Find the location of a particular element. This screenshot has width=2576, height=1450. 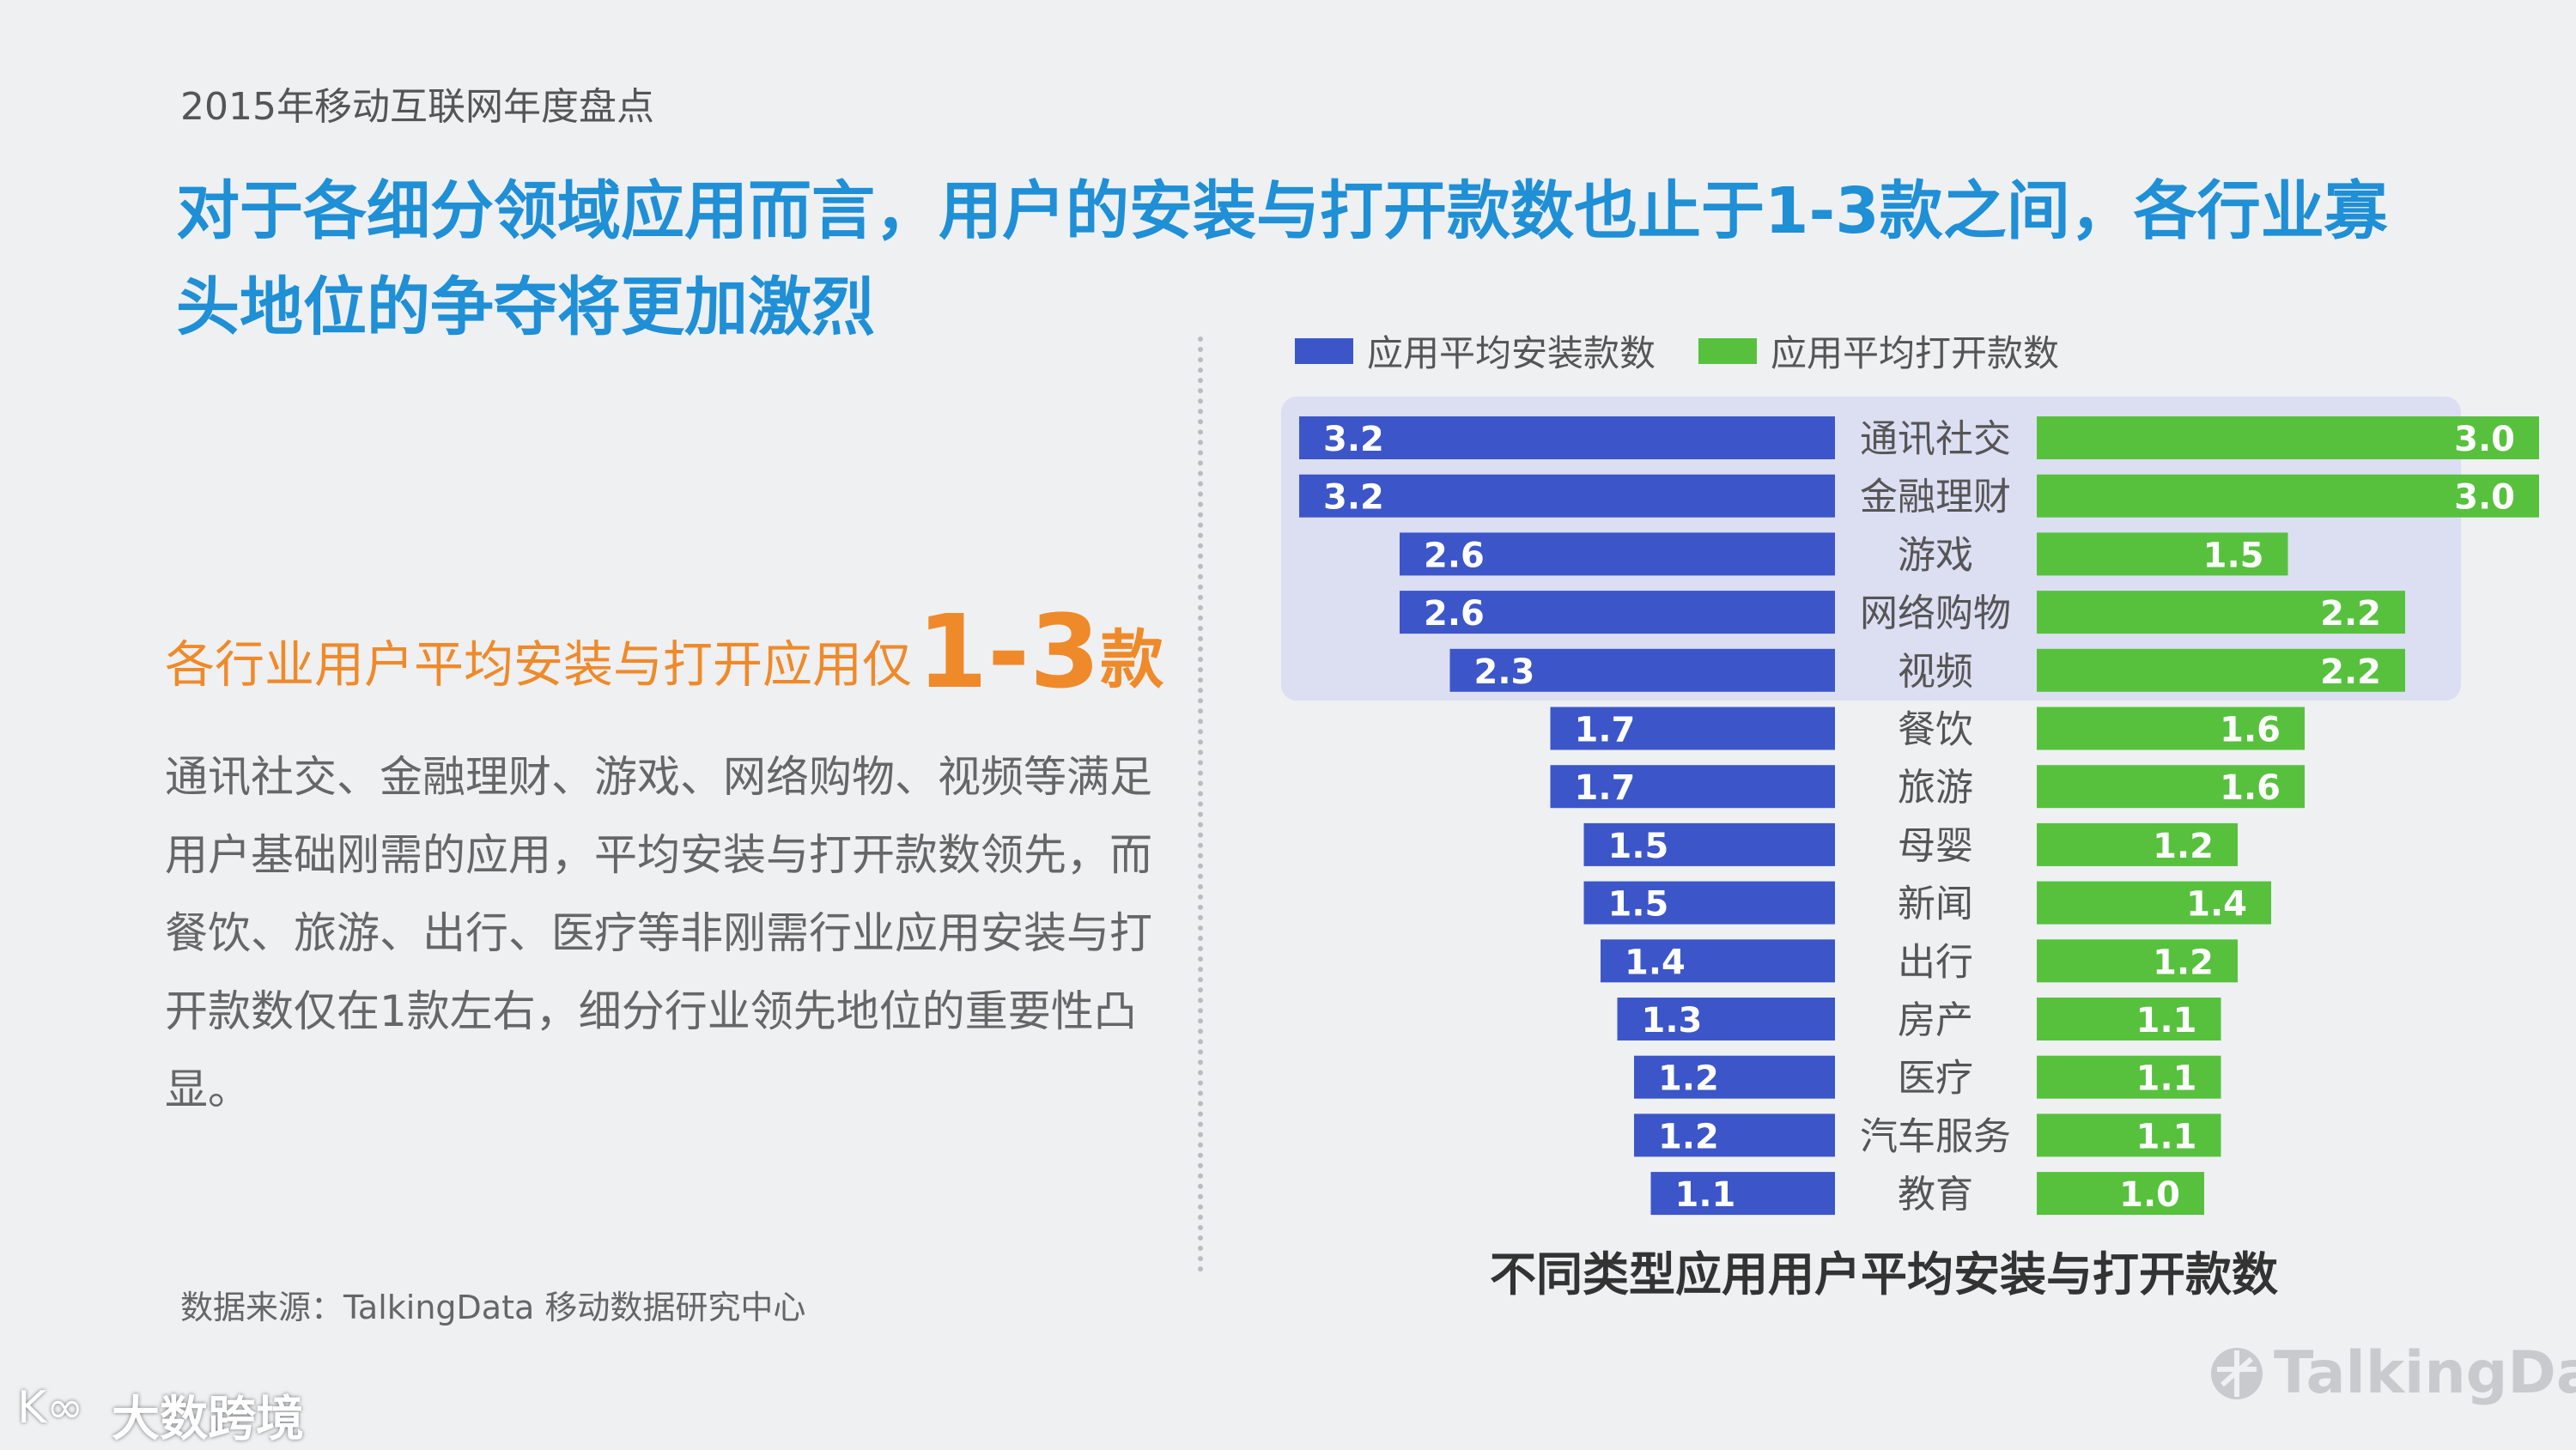

category-label: 房产 is located at coordinates (1936, 1020).